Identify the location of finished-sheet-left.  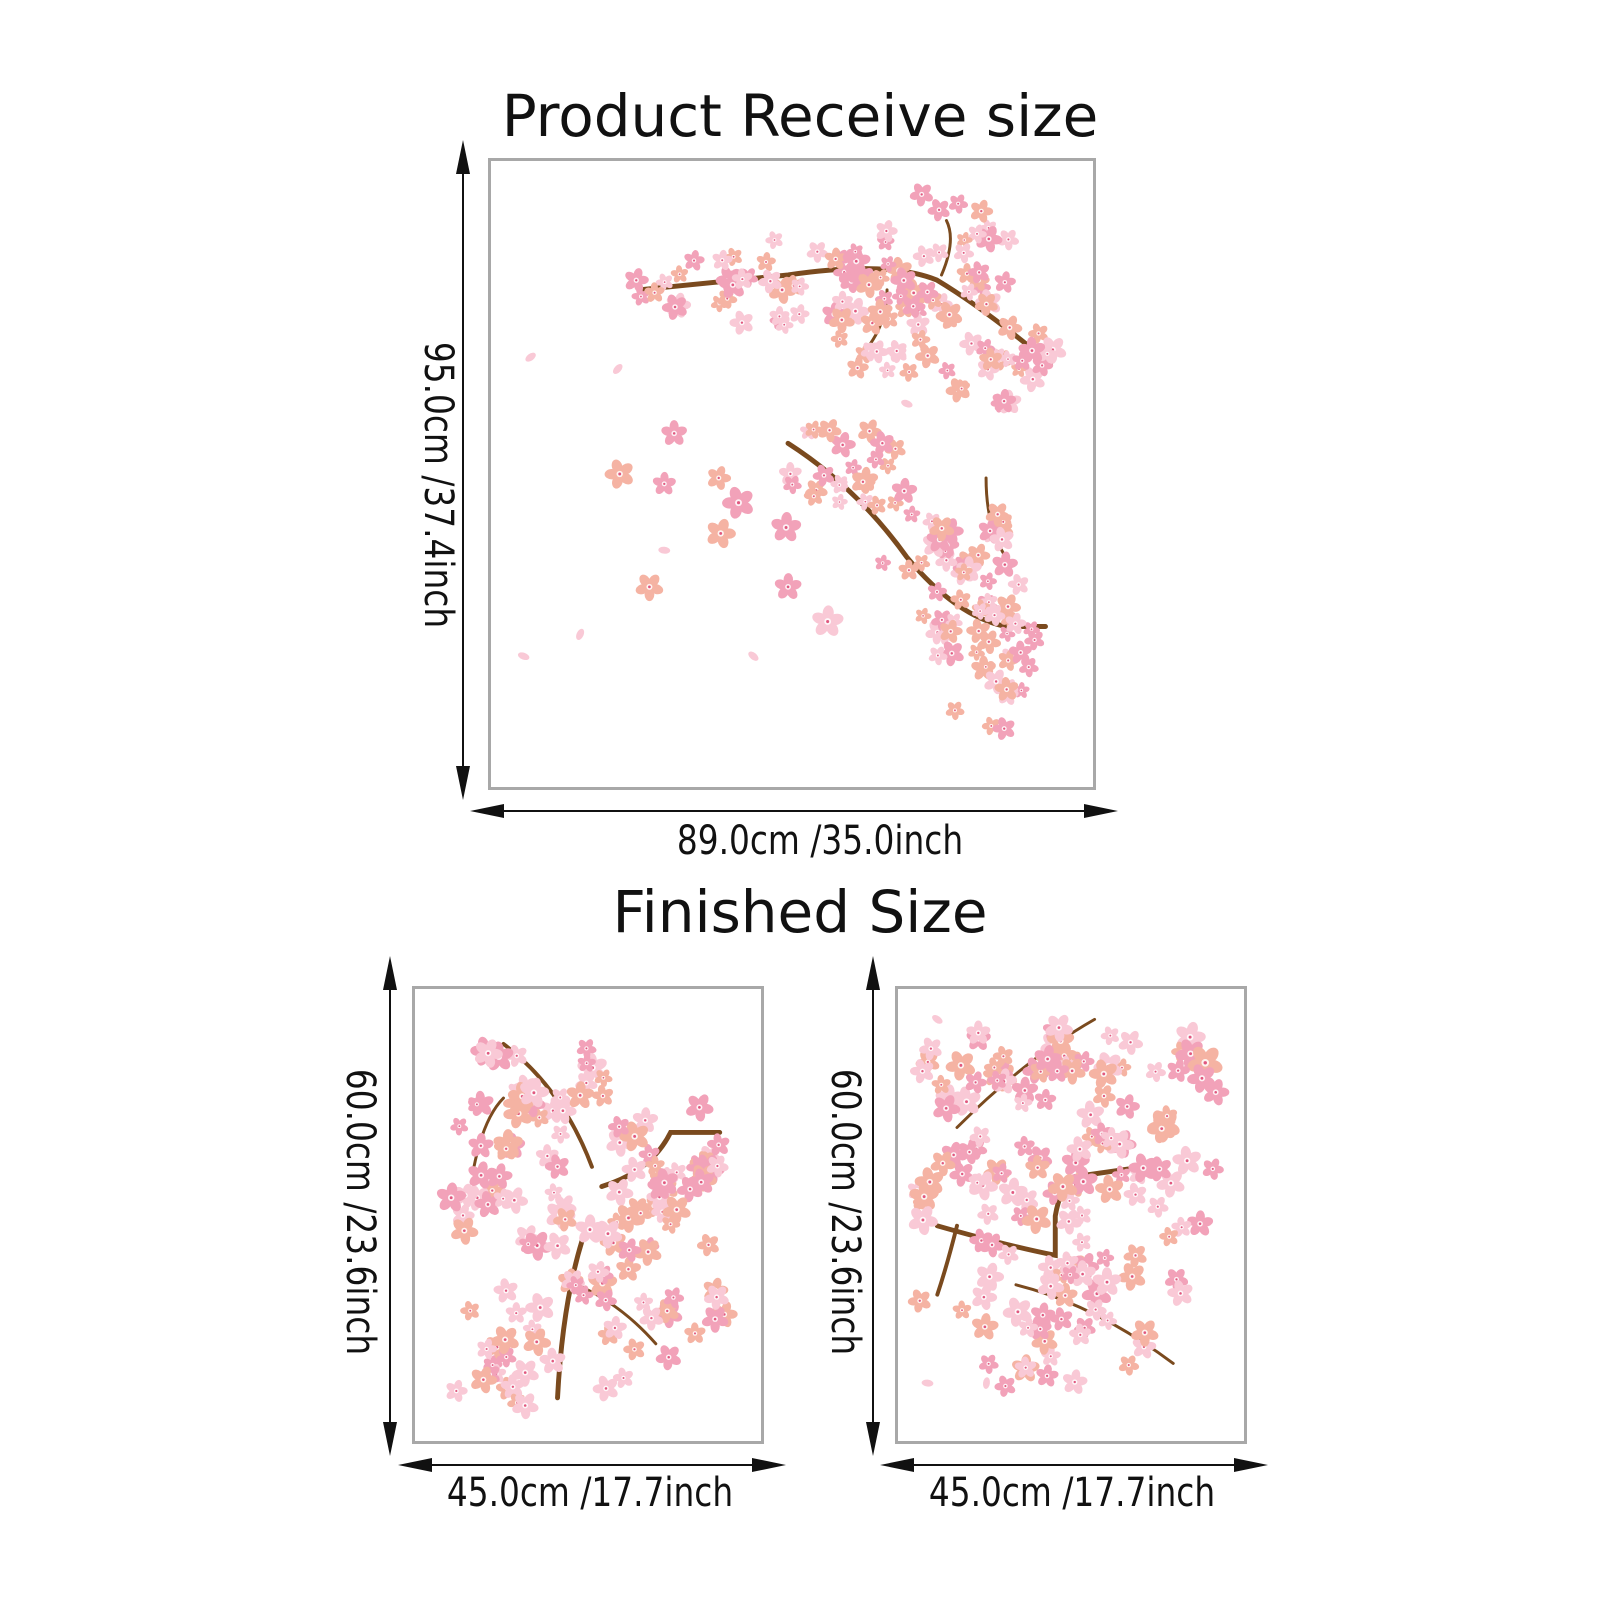
(588, 1215).